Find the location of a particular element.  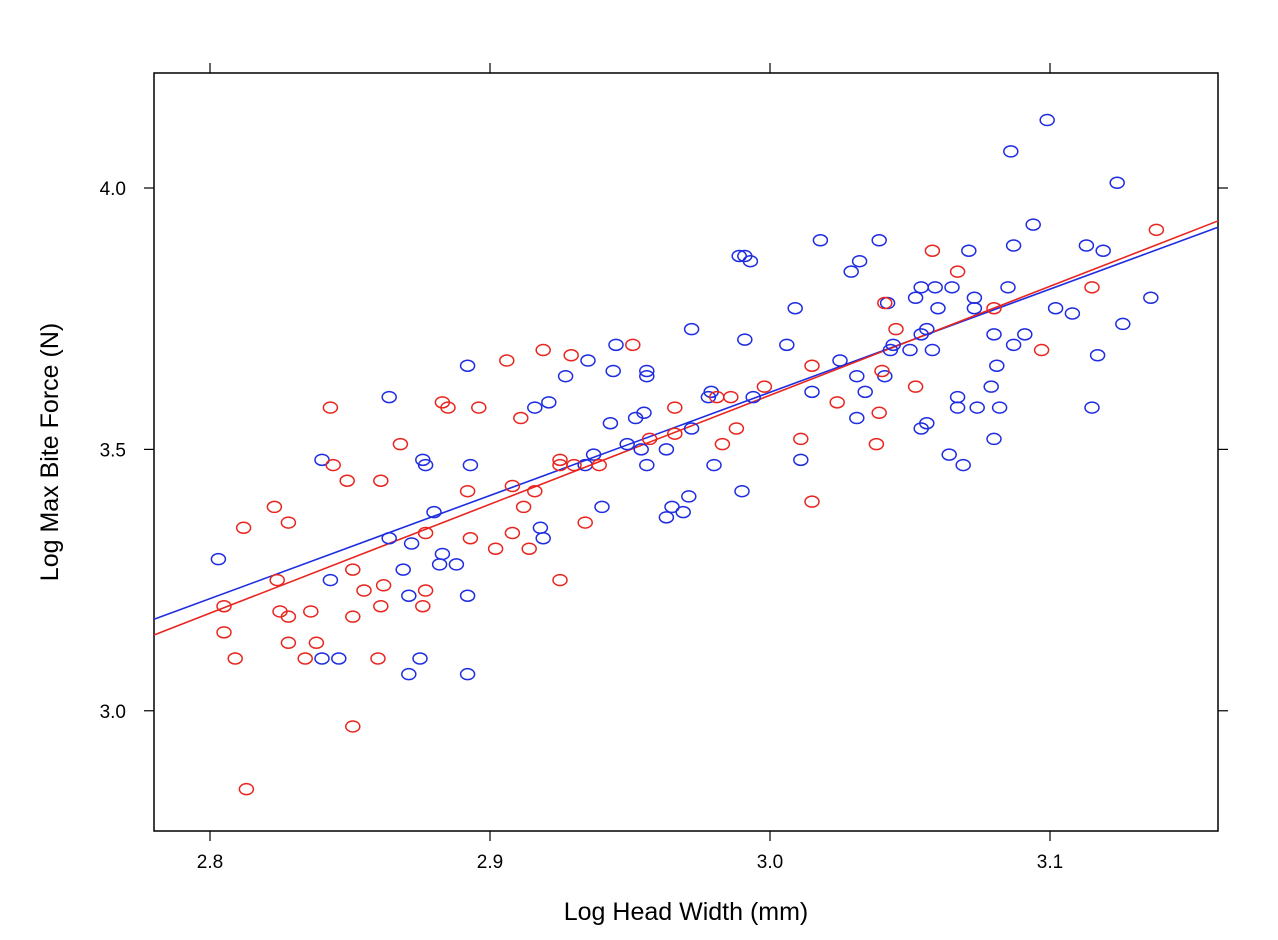

x-tick-label: 2.8 is located at coordinates (210, 862).